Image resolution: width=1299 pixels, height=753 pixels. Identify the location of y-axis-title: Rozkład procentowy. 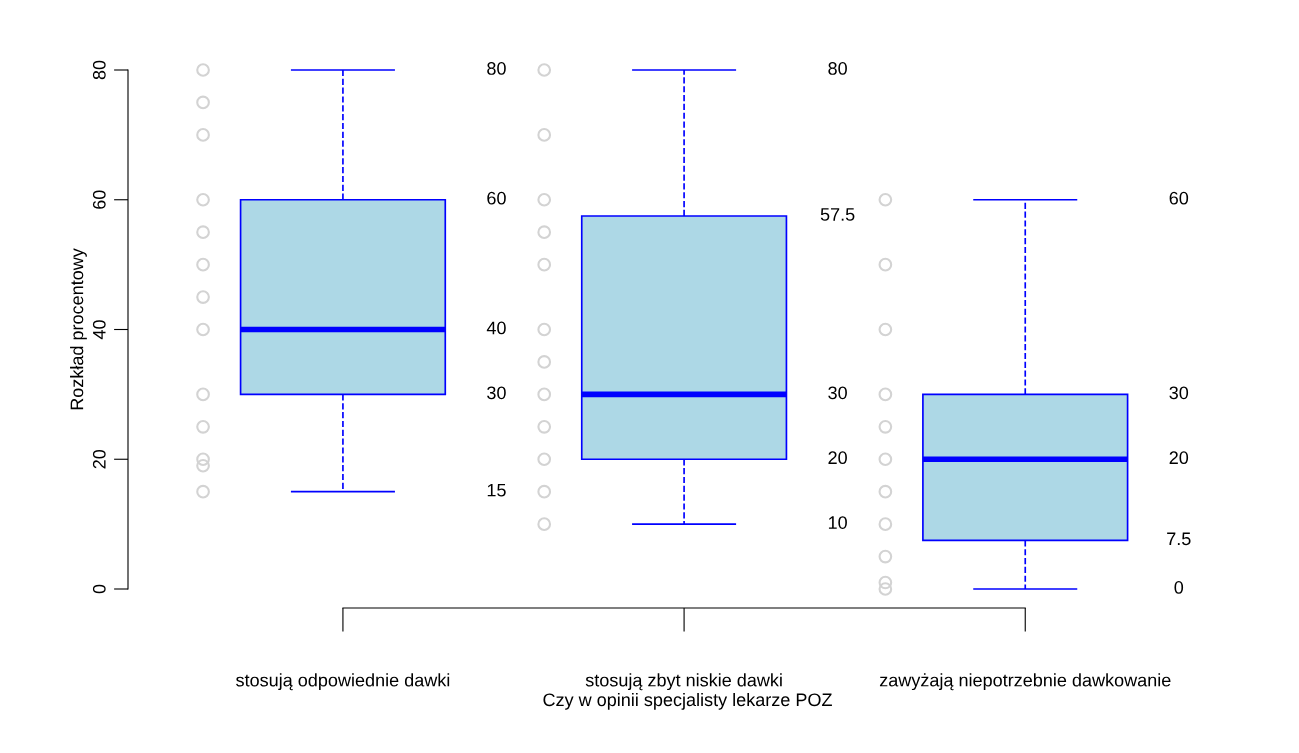
(78, 329).